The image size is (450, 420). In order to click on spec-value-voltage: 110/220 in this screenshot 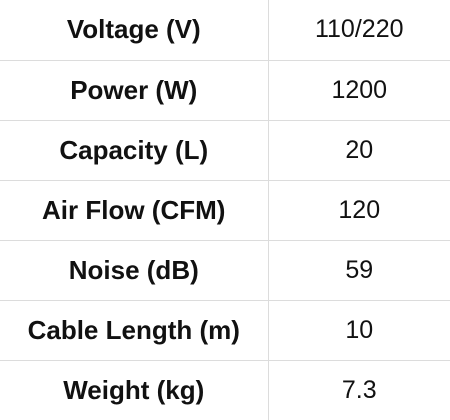, I will do `click(359, 30)`.